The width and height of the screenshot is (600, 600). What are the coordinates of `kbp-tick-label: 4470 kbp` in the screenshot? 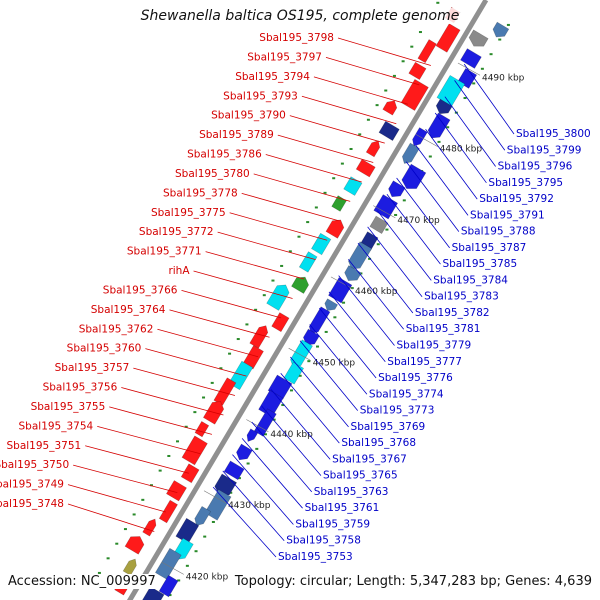 It's located at (418, 221).